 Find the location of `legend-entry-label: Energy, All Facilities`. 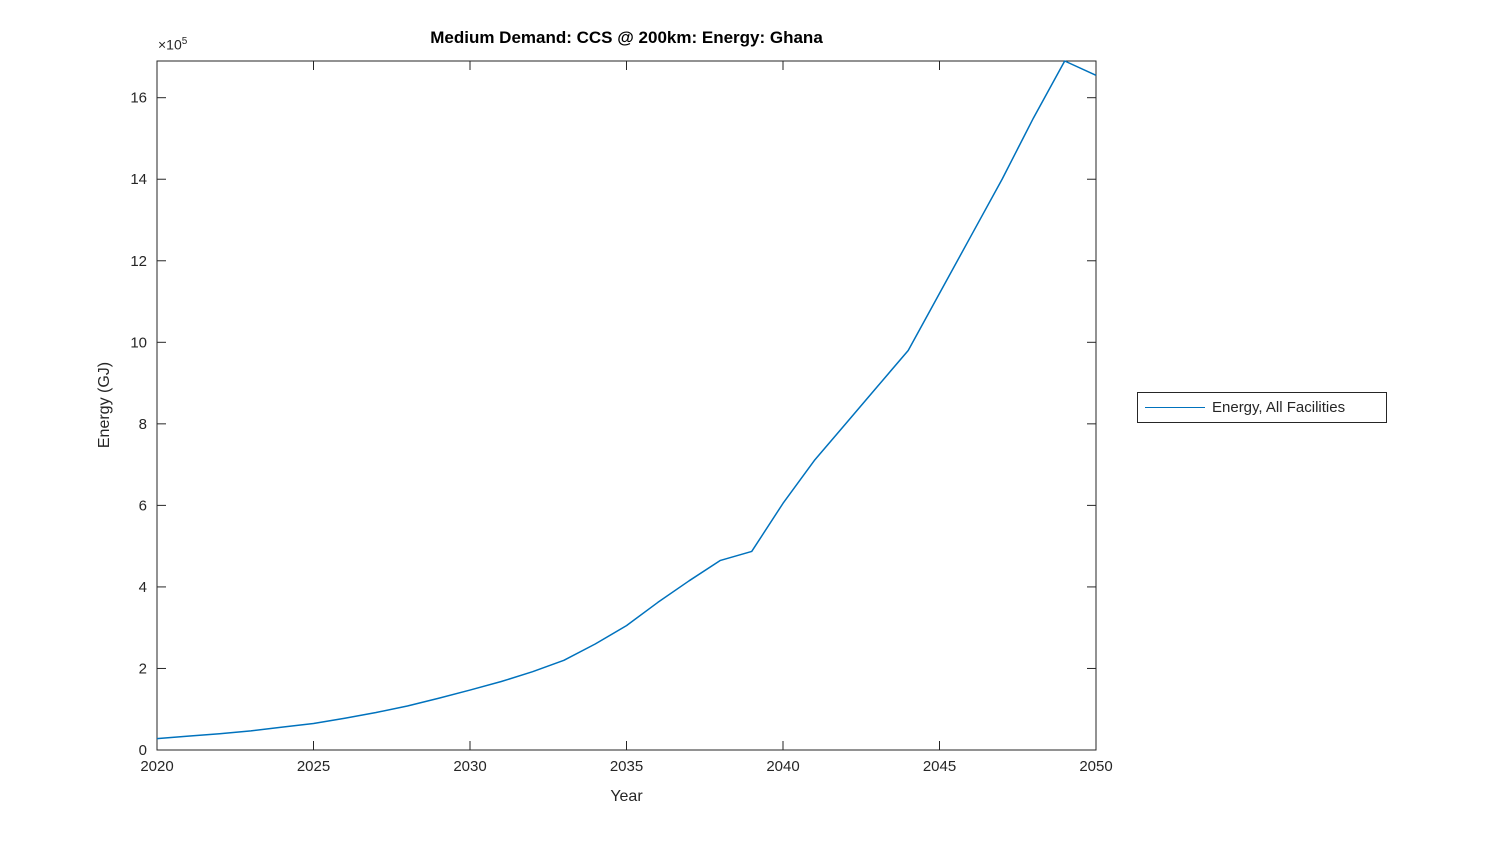

legend-entry-label: Energy, All Facilities is located at coordinates (1279, 407).